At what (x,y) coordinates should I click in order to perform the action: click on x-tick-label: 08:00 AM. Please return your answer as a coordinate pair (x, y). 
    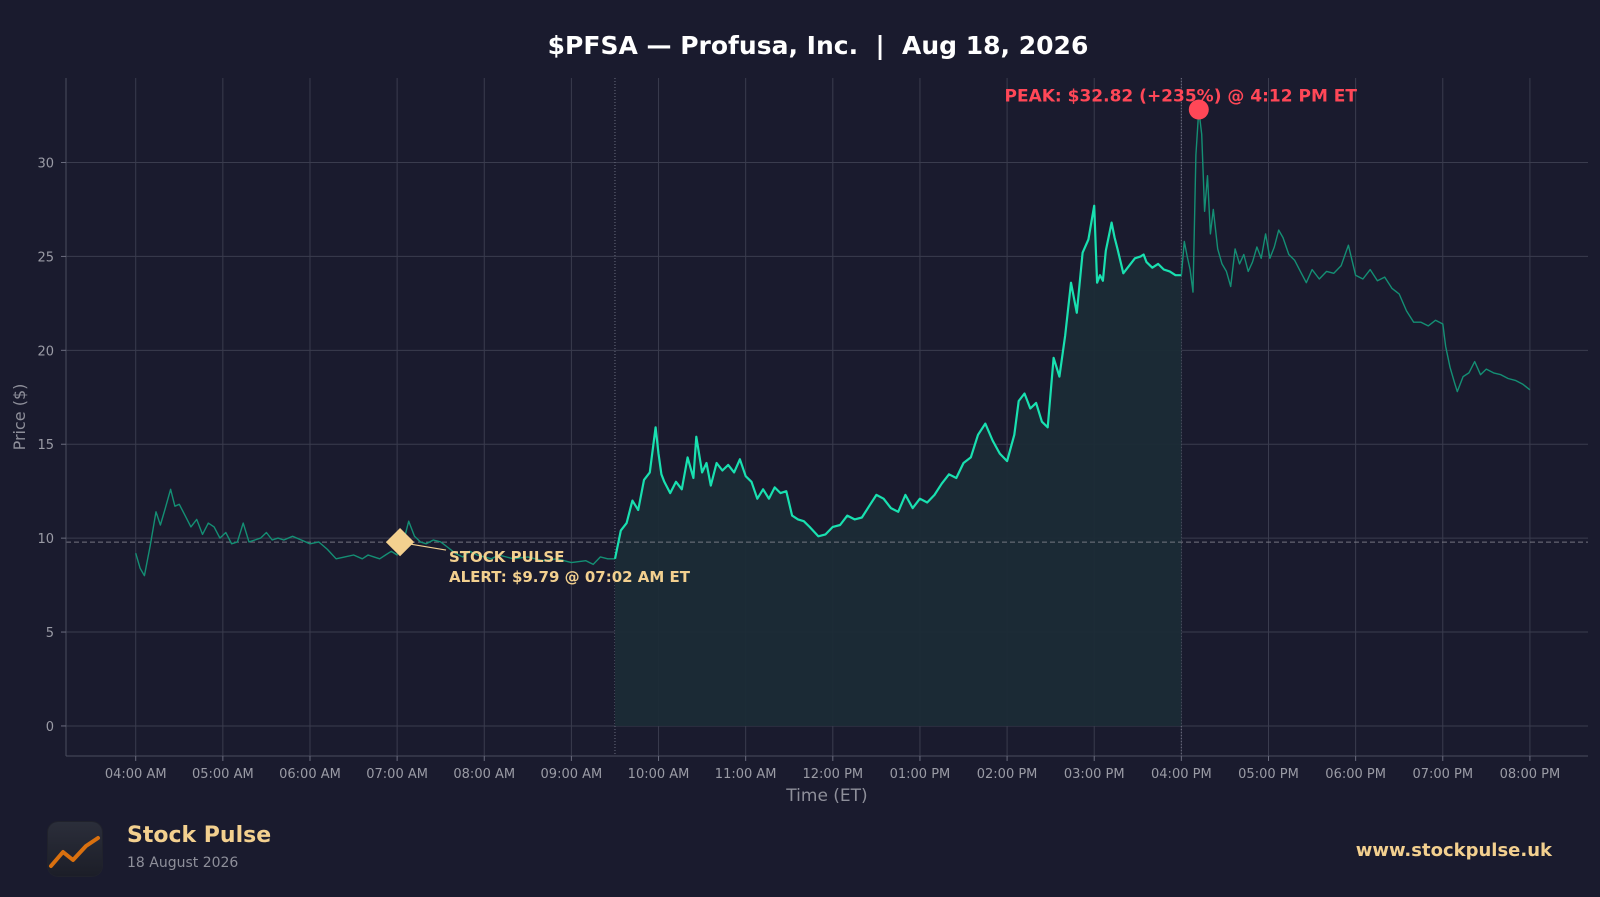
    Looking at the image, I should click on (484, 774).